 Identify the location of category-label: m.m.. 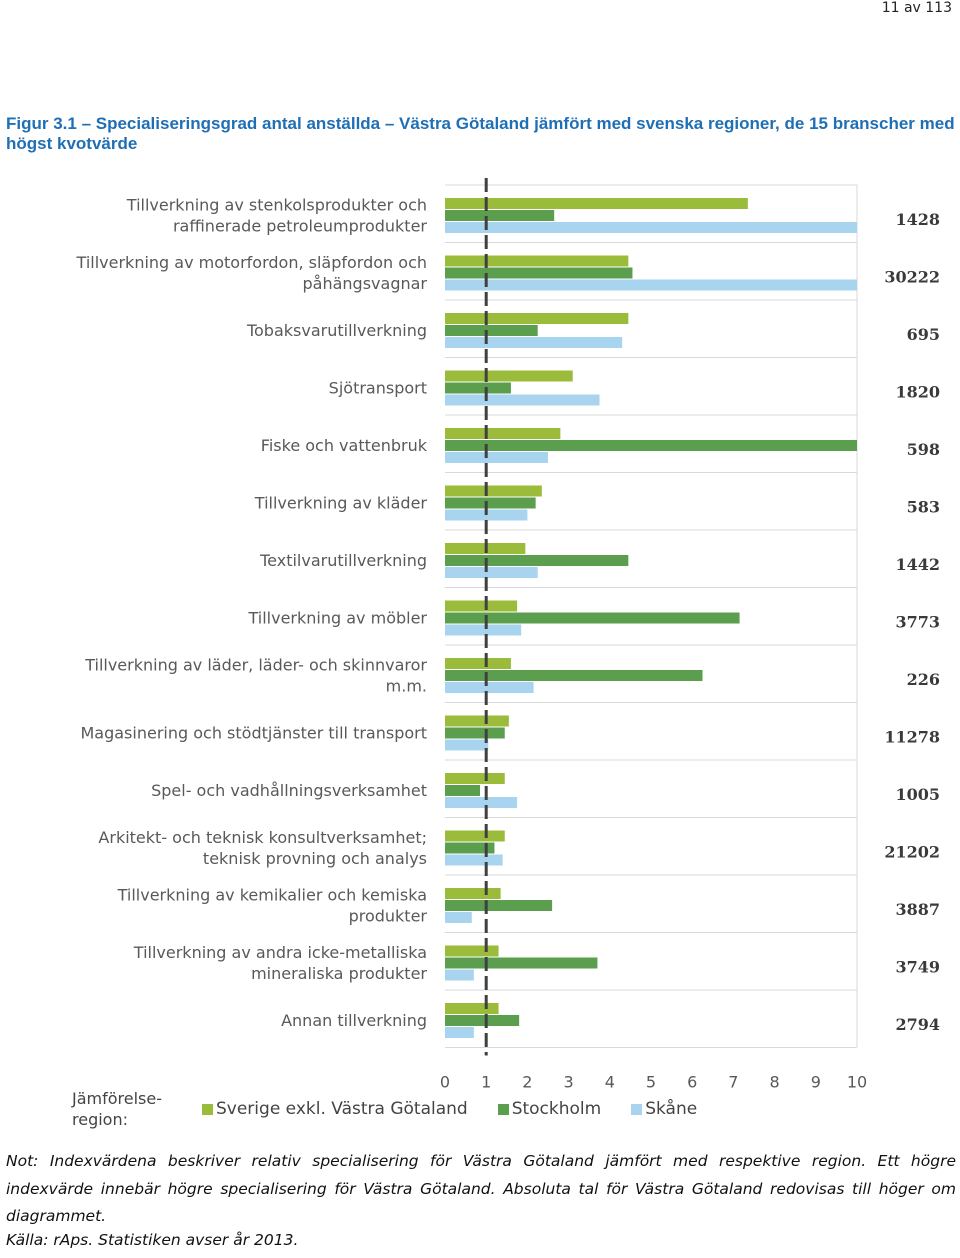
(406, 685).